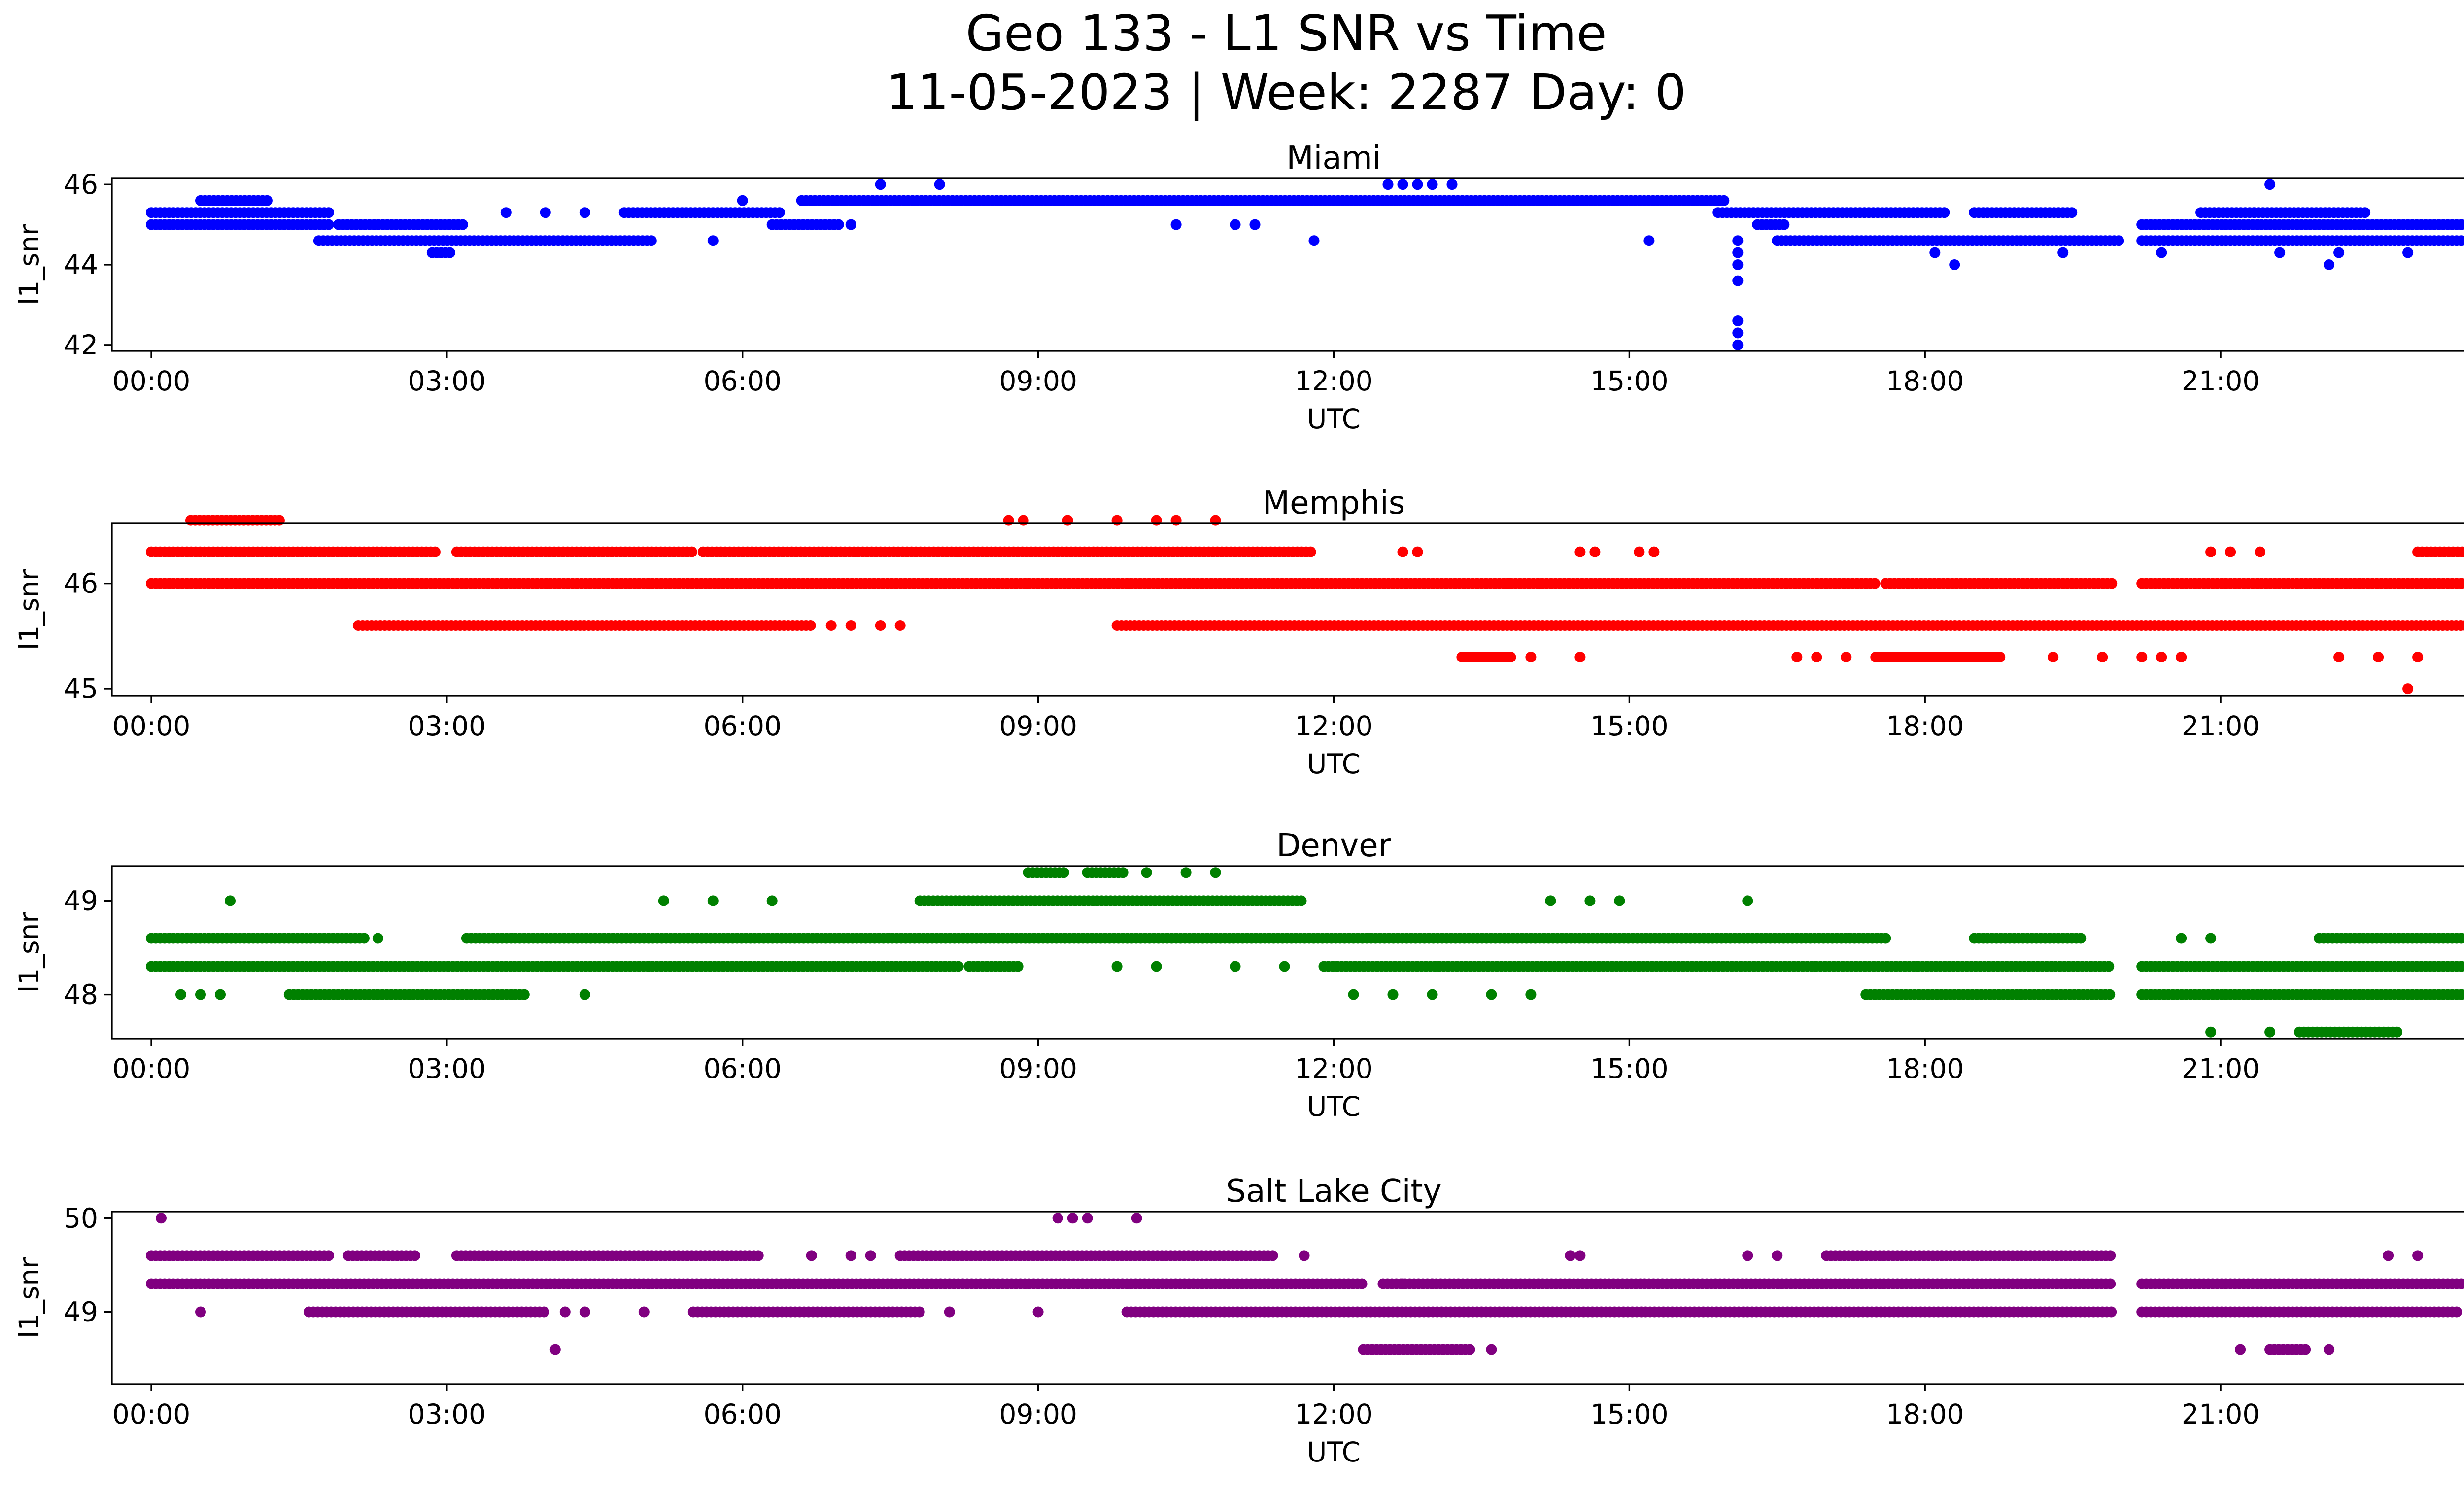 The image size is (2464, 1495). Describe the element at coordinates (81, 345) in the screenshot. I see `y-tick-label: 42` at that location.